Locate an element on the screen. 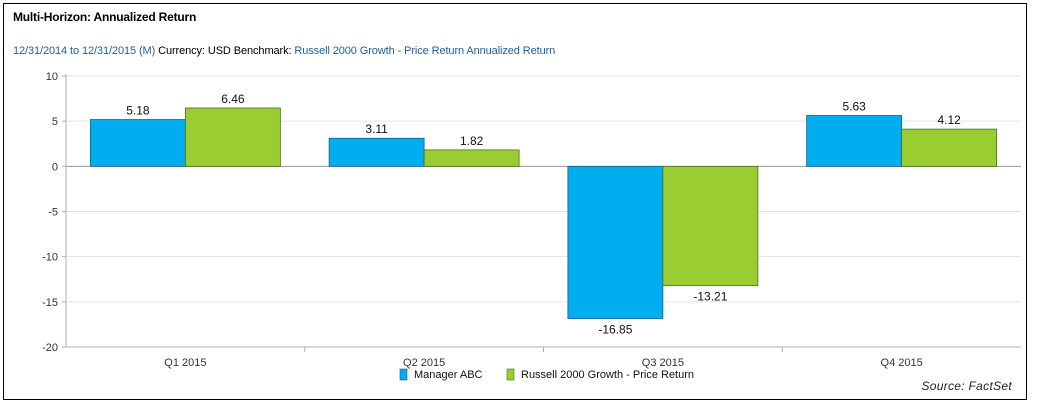  x-tick-label: Q4 2015 is located at coordinates (902, 363).